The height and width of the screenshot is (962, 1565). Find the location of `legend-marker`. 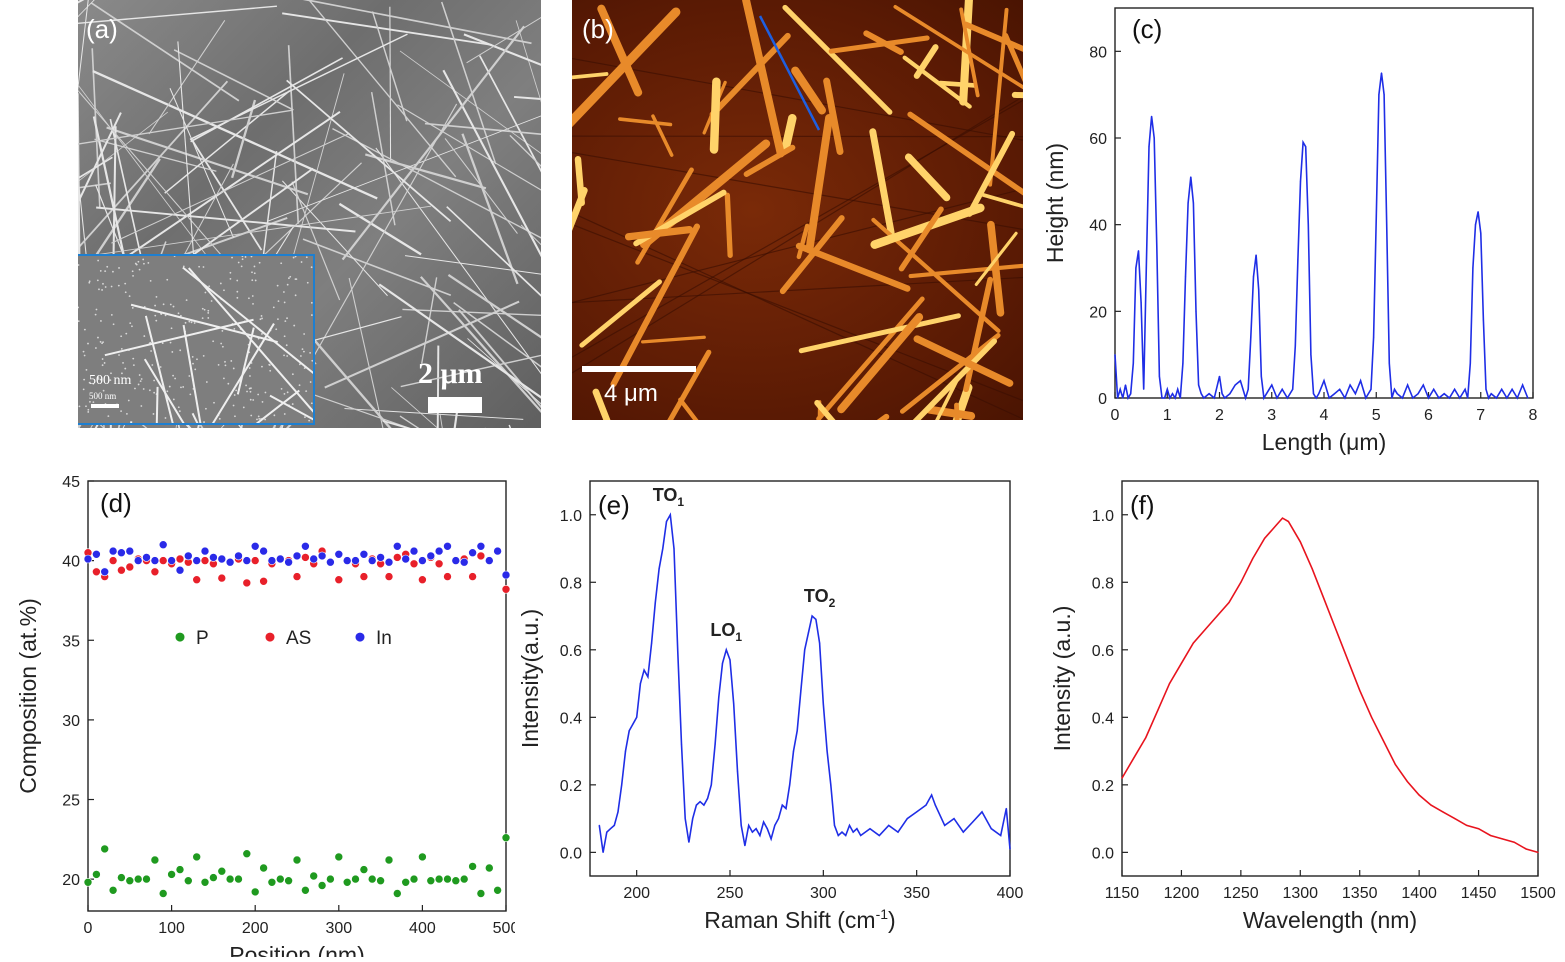

legend-marker is located at coordinates (270, 637).